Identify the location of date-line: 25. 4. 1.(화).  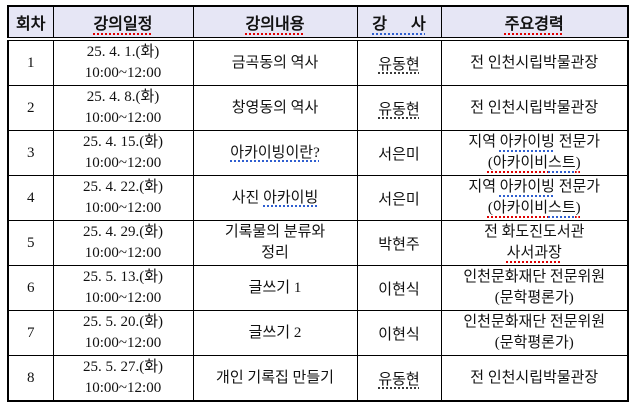
(123, 52).